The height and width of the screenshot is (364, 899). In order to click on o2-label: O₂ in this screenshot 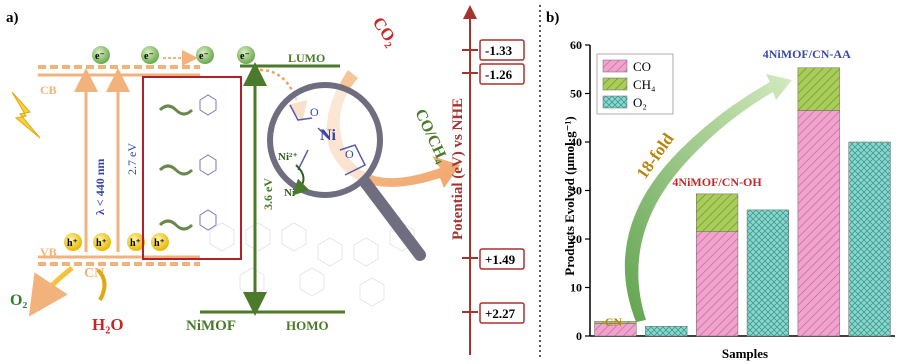, I will do `click(18, 300)`.